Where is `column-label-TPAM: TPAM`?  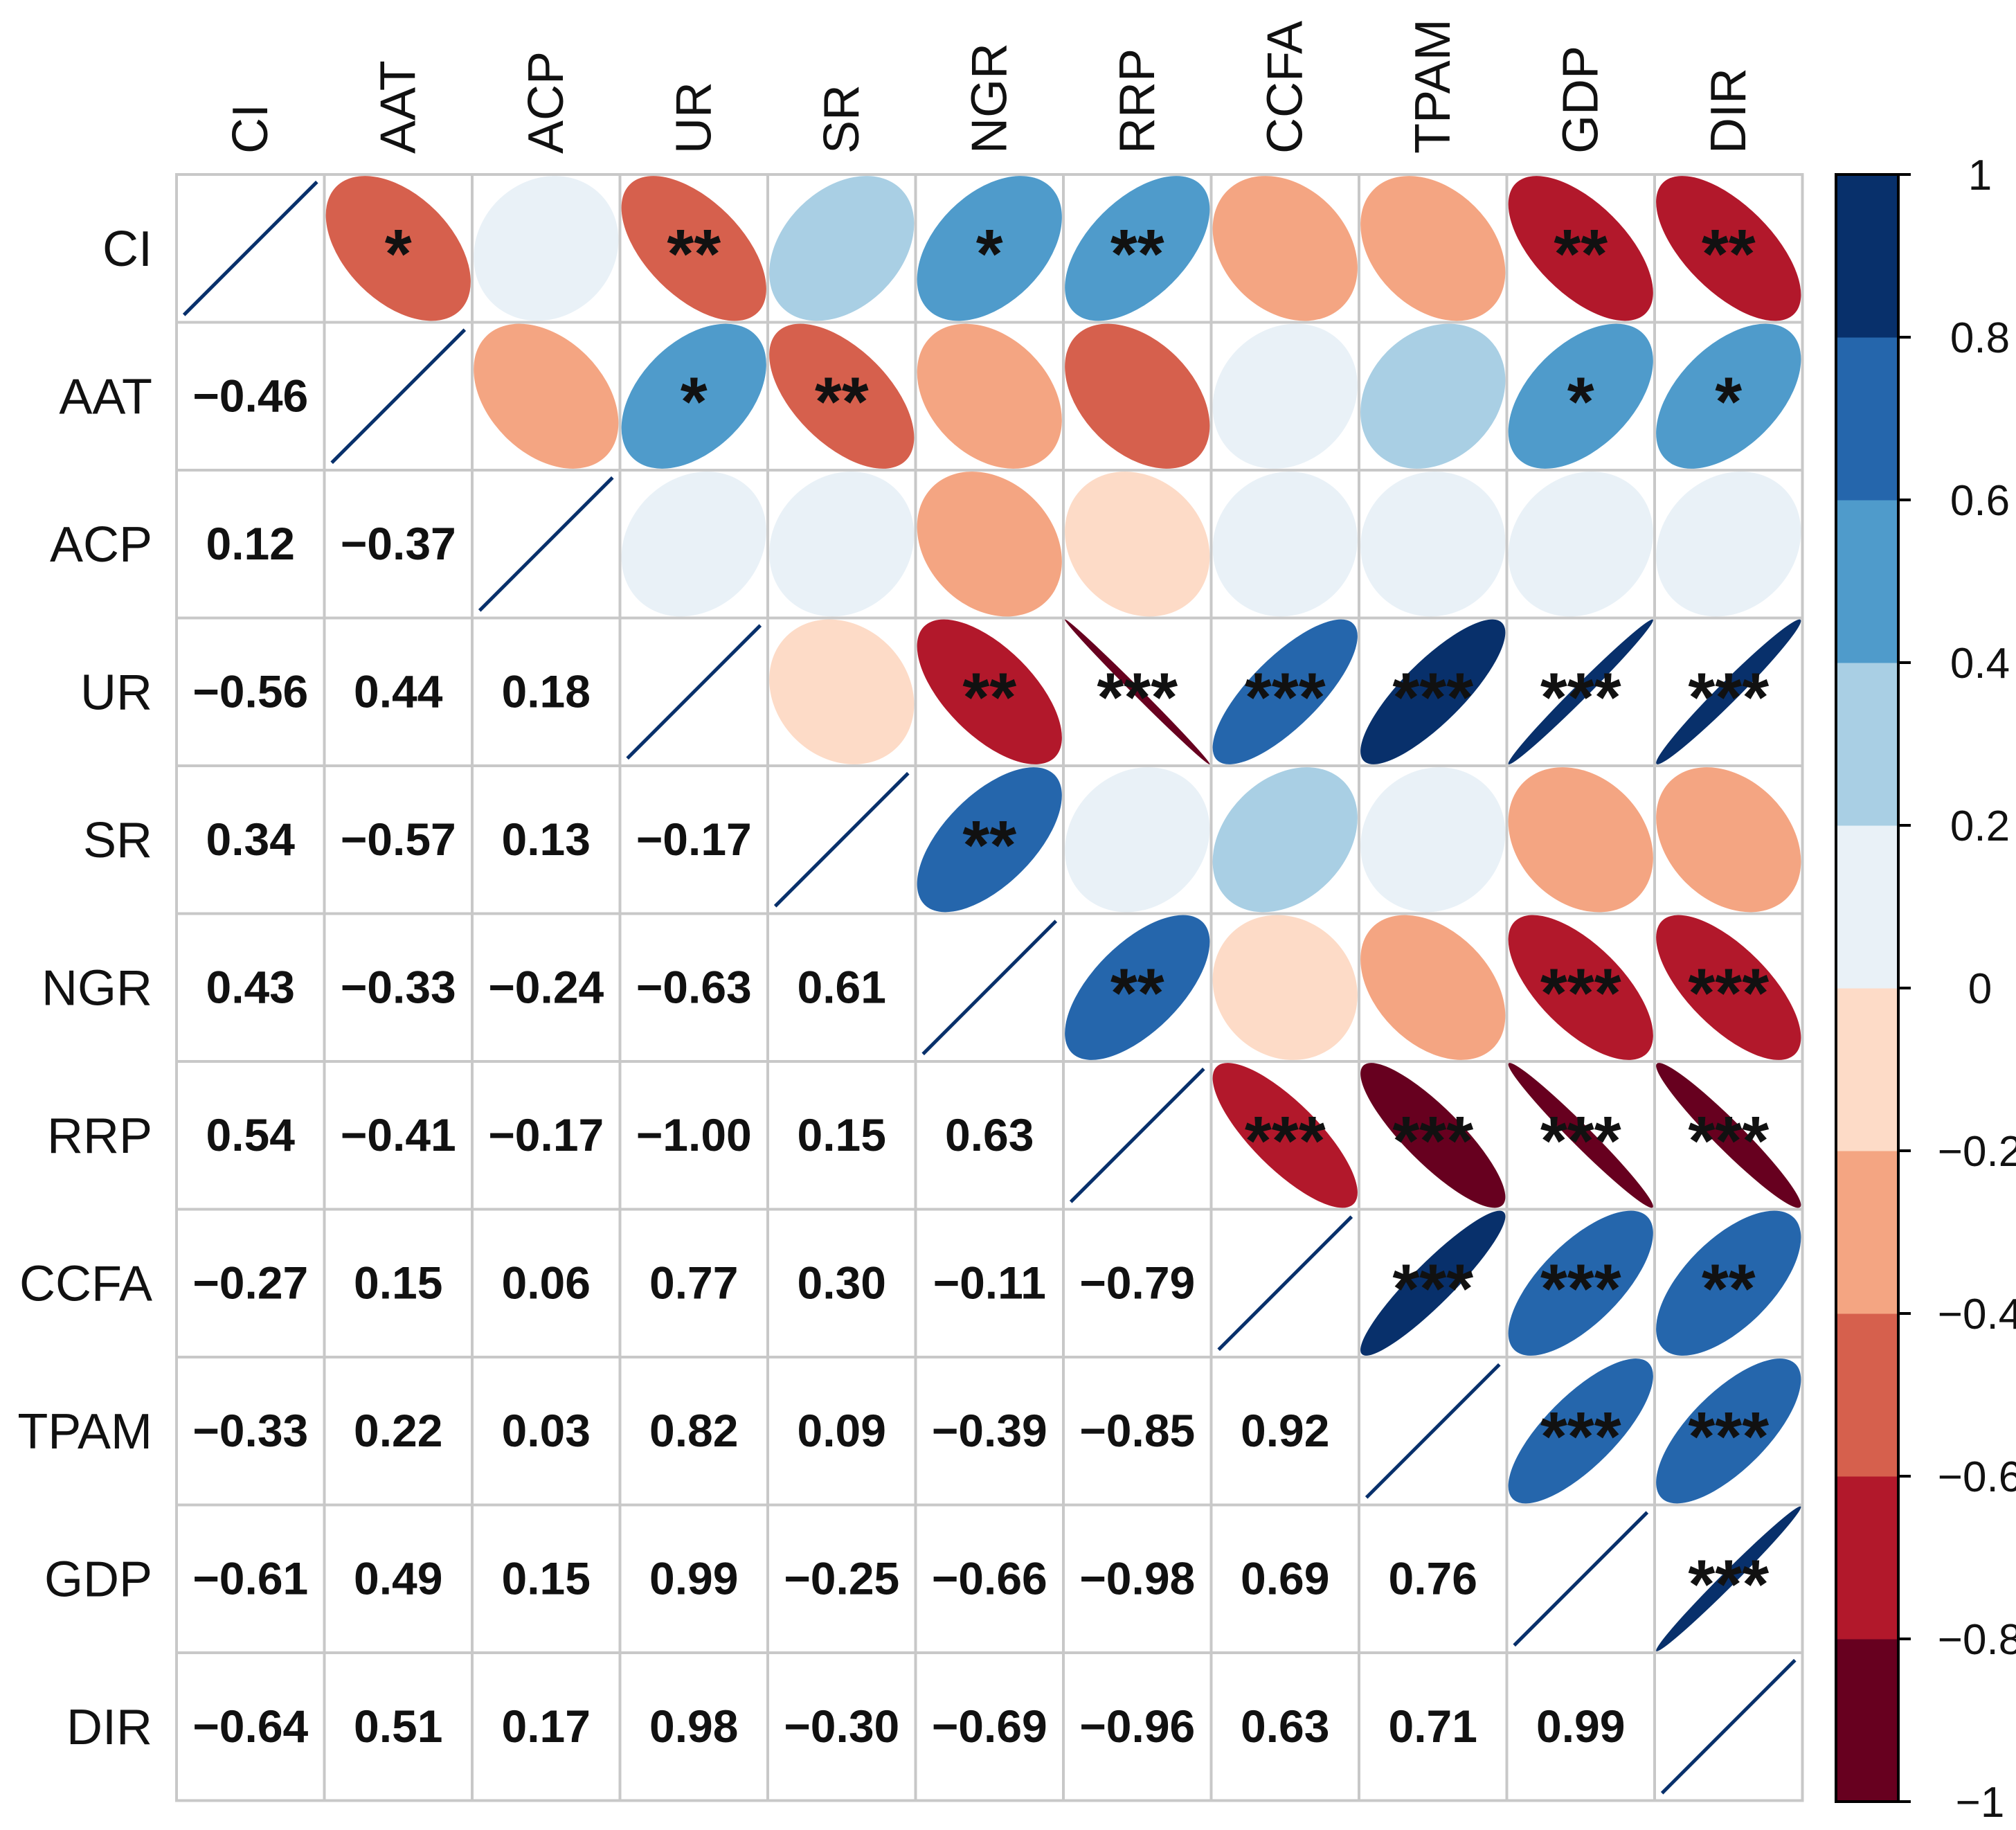
column-label-TPAM: TPAM is located at coordinates (1433, 87).